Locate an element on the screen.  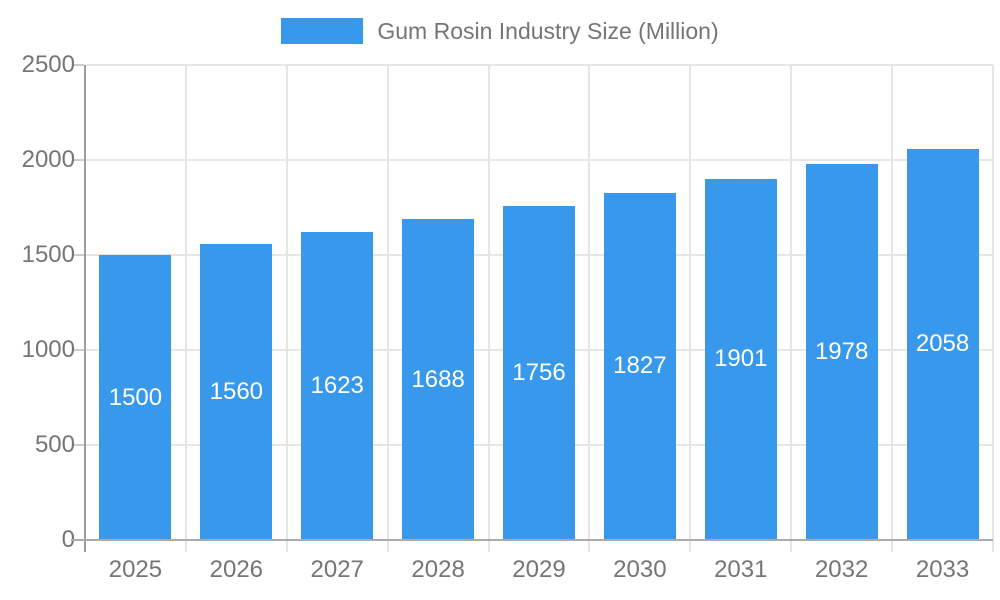
chart-legend: Gum Rosin Industry Size (Million) is located at coordinates (500, 31).